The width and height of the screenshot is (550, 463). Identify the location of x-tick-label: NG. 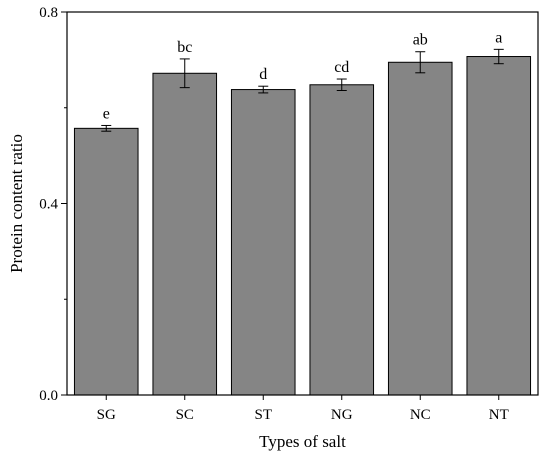
(342, 415).